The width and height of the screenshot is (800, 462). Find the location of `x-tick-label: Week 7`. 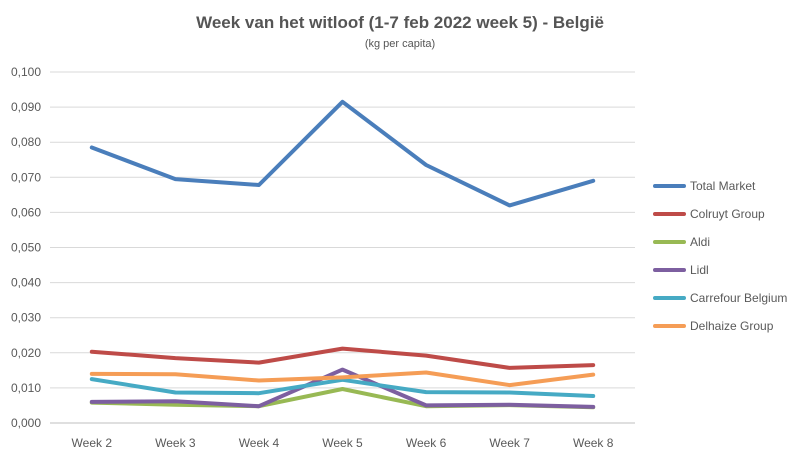

x-tick-label: Week 7 is located at coordinates (509, 443).